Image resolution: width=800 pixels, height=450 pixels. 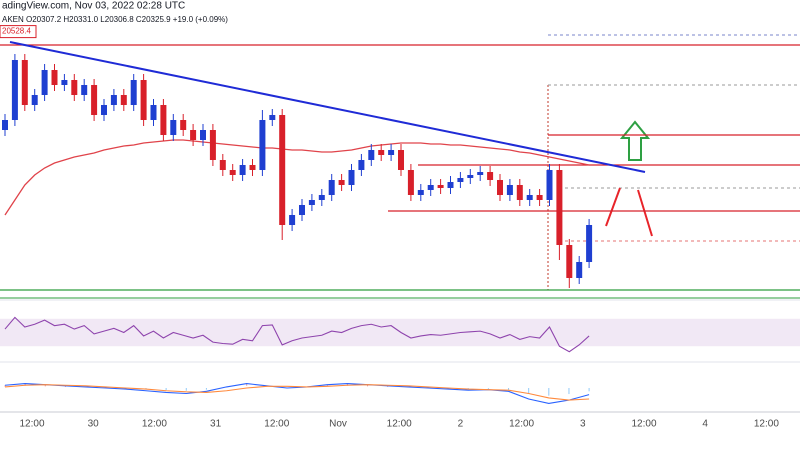 I want to click on x-tick-label: 31, so click(x=216, y=424).